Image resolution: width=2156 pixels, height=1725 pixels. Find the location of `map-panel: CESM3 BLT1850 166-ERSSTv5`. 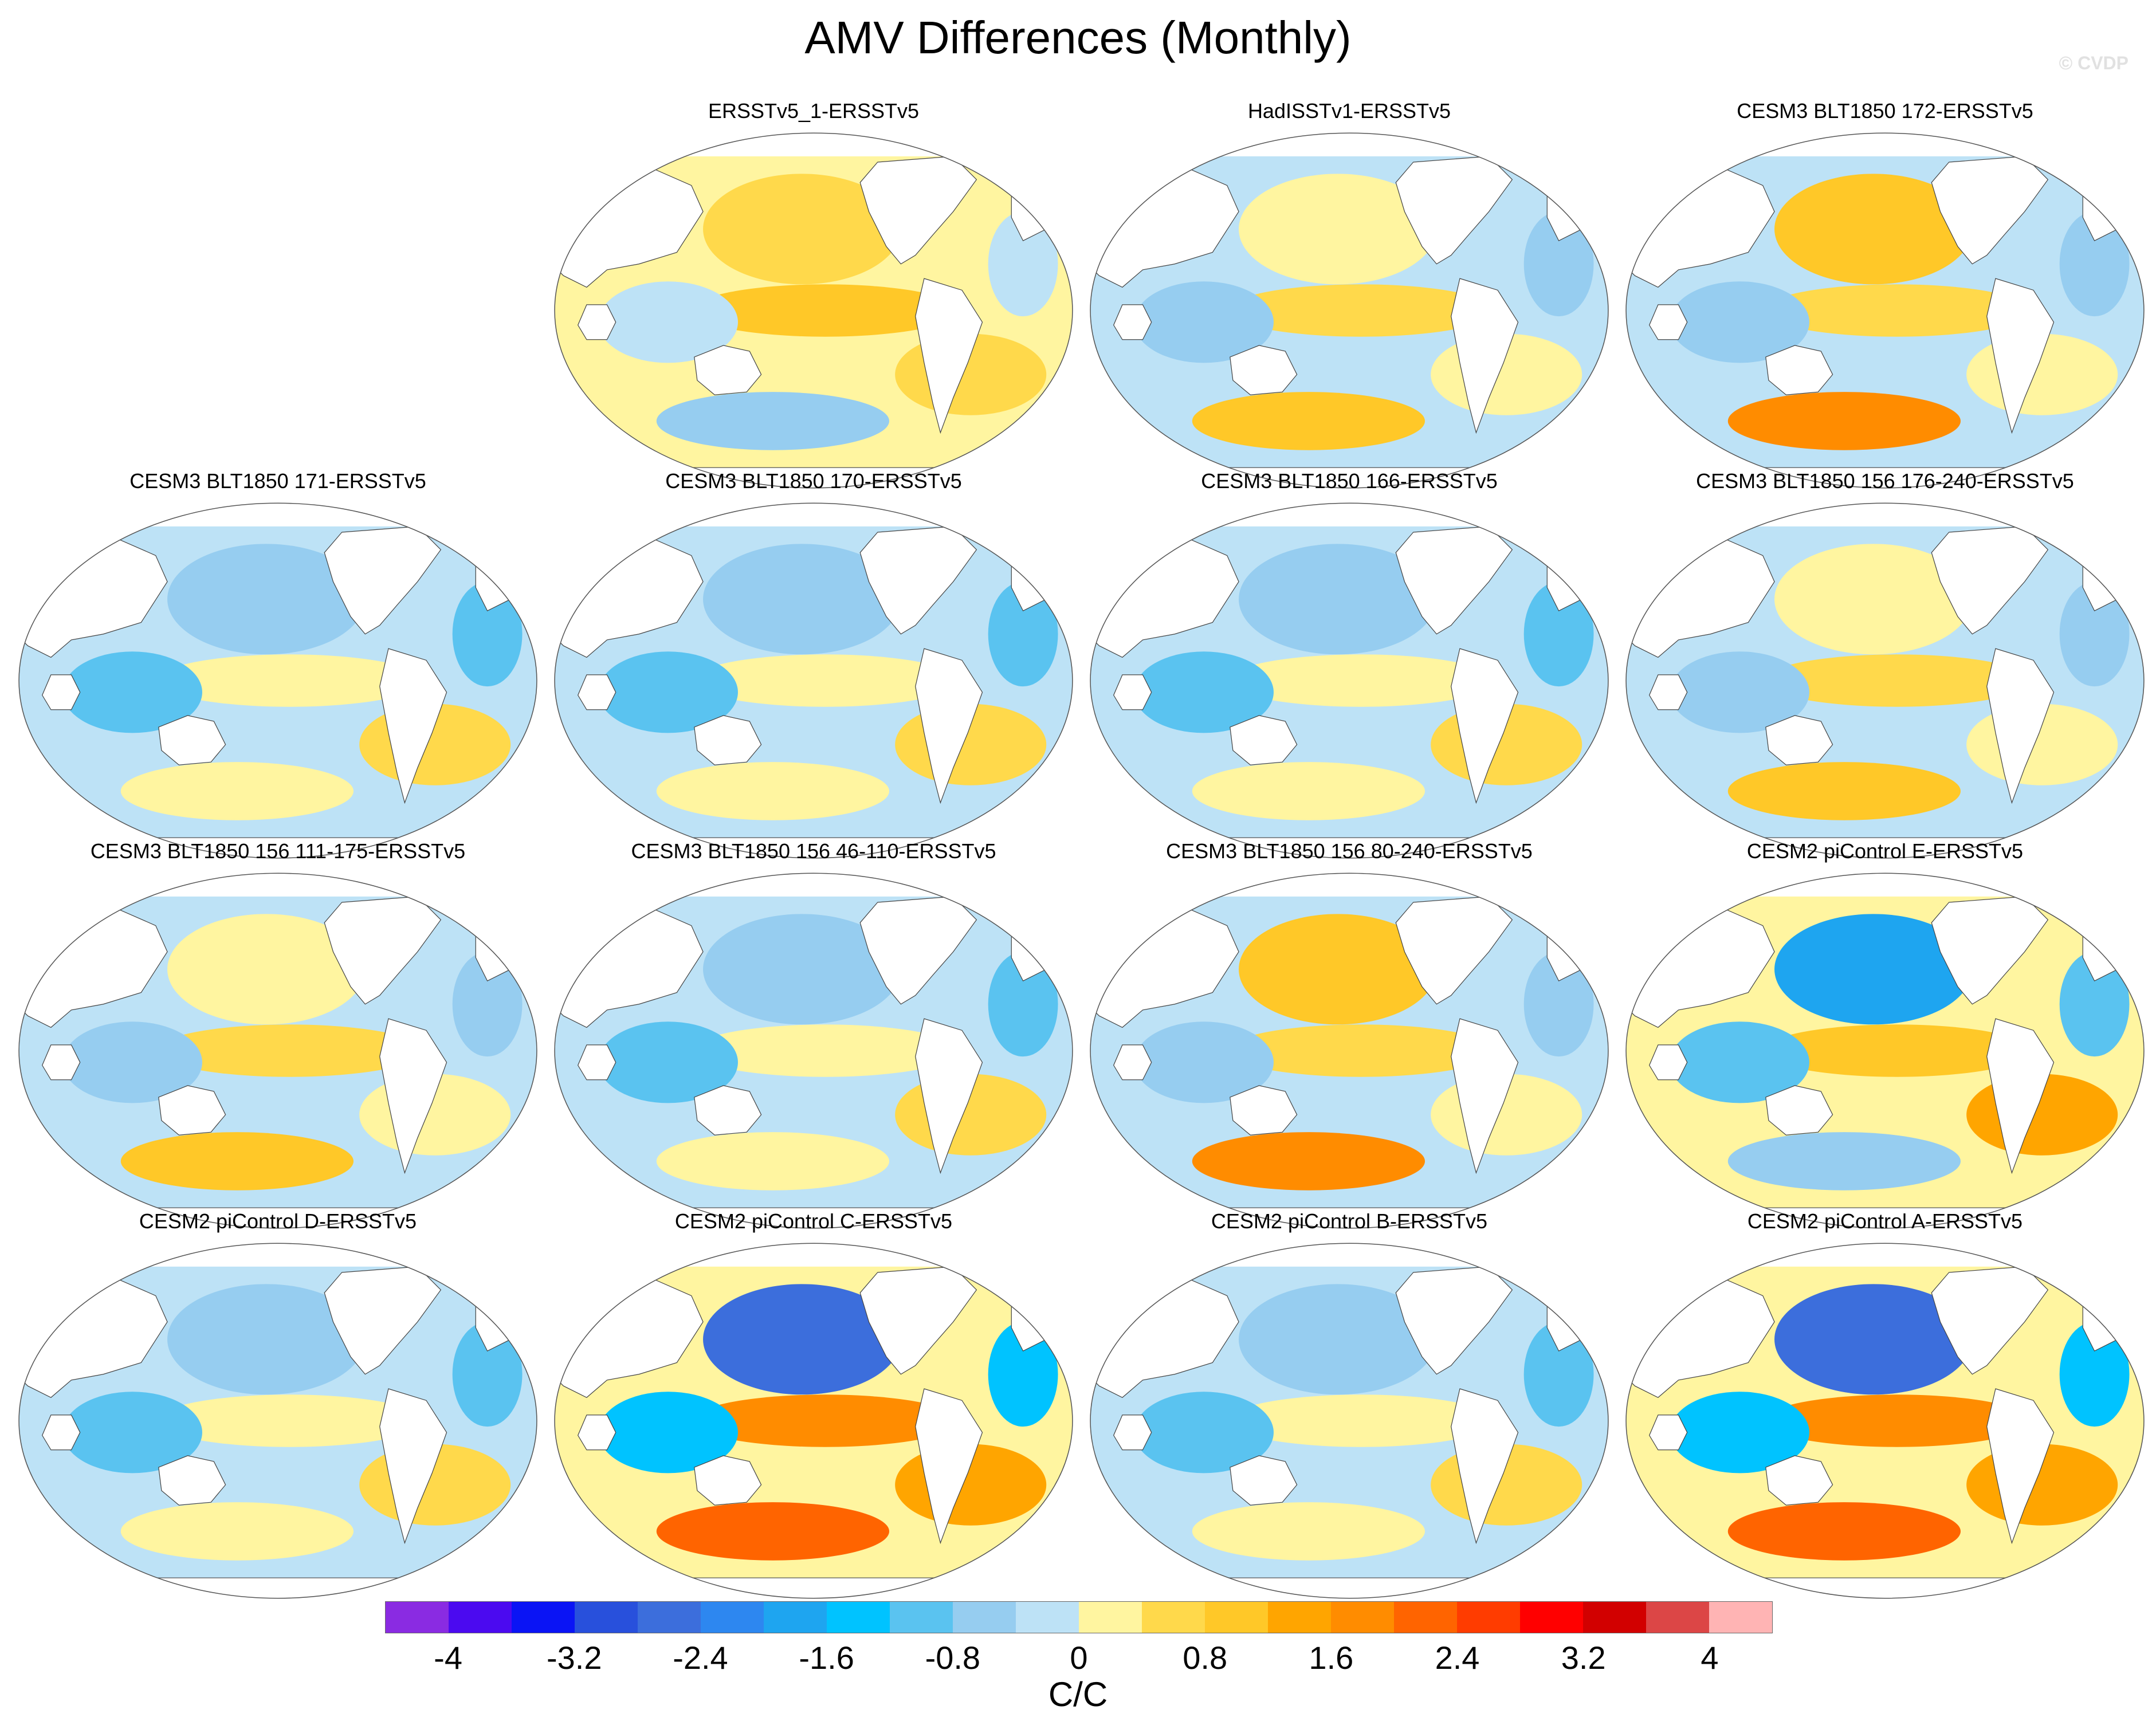

map-panel: CESM3 BLT1850 166-ERSSTv5 is located at coordinates (1349, 666).